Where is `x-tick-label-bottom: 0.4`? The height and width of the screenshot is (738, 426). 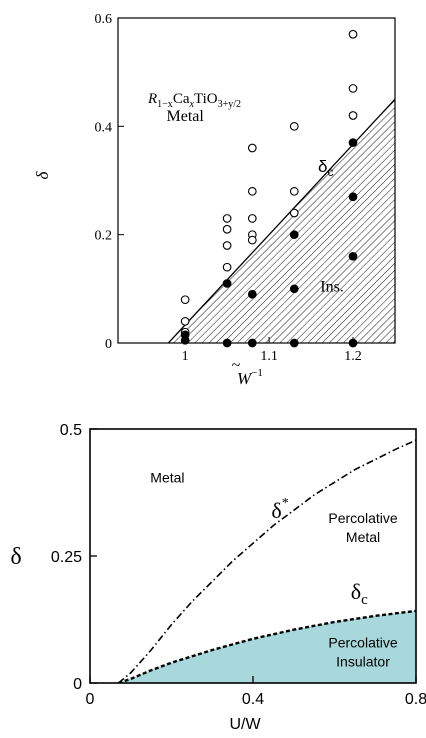
x-tick-label-bottom: 0.4 is located at coordinates (253, 699).